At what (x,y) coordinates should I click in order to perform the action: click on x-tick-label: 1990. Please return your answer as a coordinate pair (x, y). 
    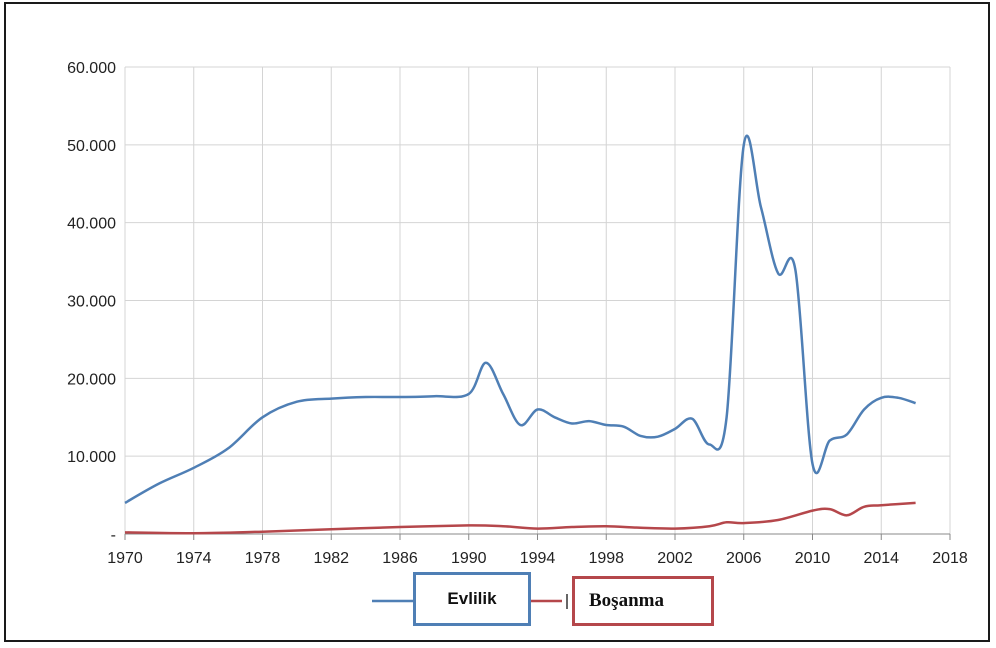
    Looking at the image, I should click on (469, 558).